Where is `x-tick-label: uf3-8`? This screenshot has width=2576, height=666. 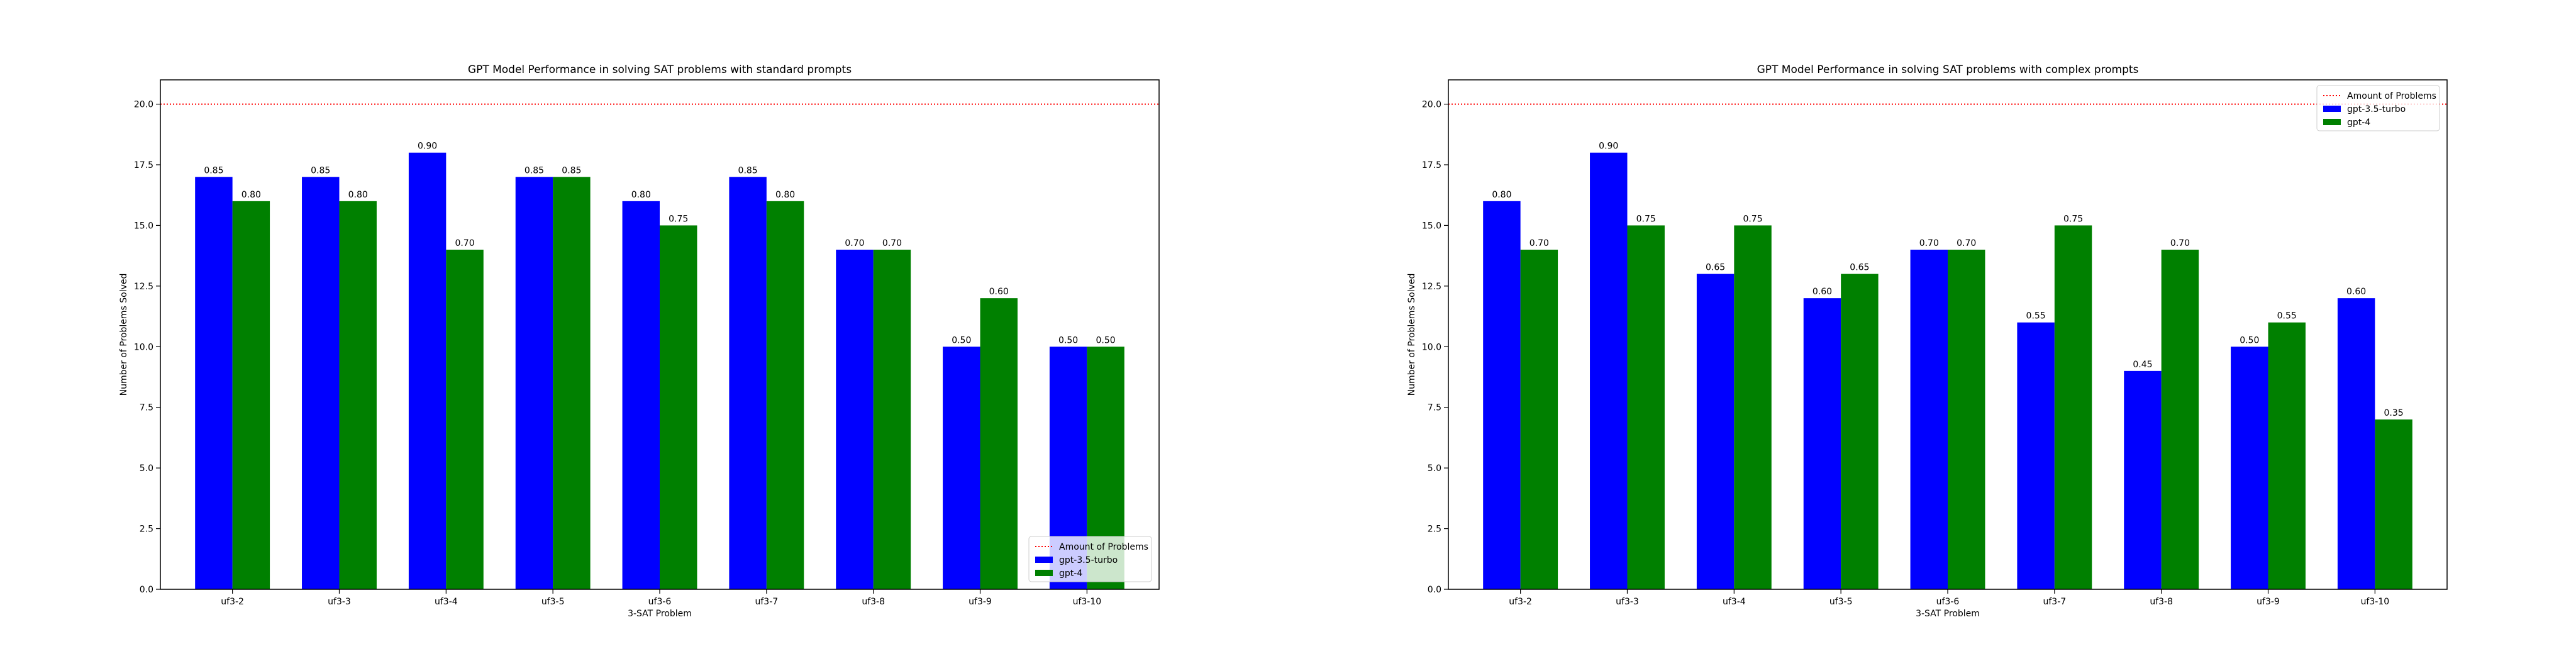
x-tick-label: uf3-8 is located at coordinates (2161, 602).